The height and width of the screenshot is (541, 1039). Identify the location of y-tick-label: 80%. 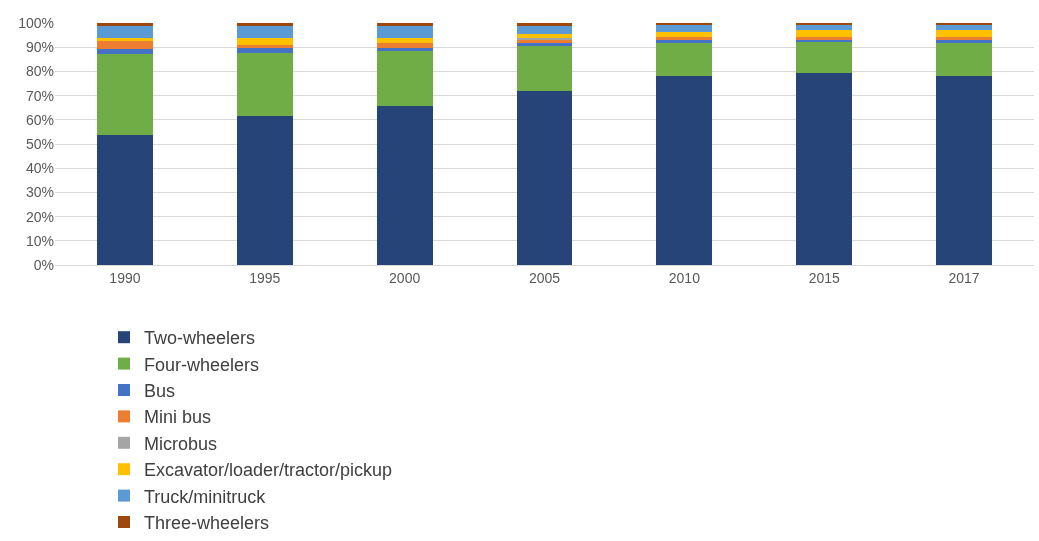
(39, 71).